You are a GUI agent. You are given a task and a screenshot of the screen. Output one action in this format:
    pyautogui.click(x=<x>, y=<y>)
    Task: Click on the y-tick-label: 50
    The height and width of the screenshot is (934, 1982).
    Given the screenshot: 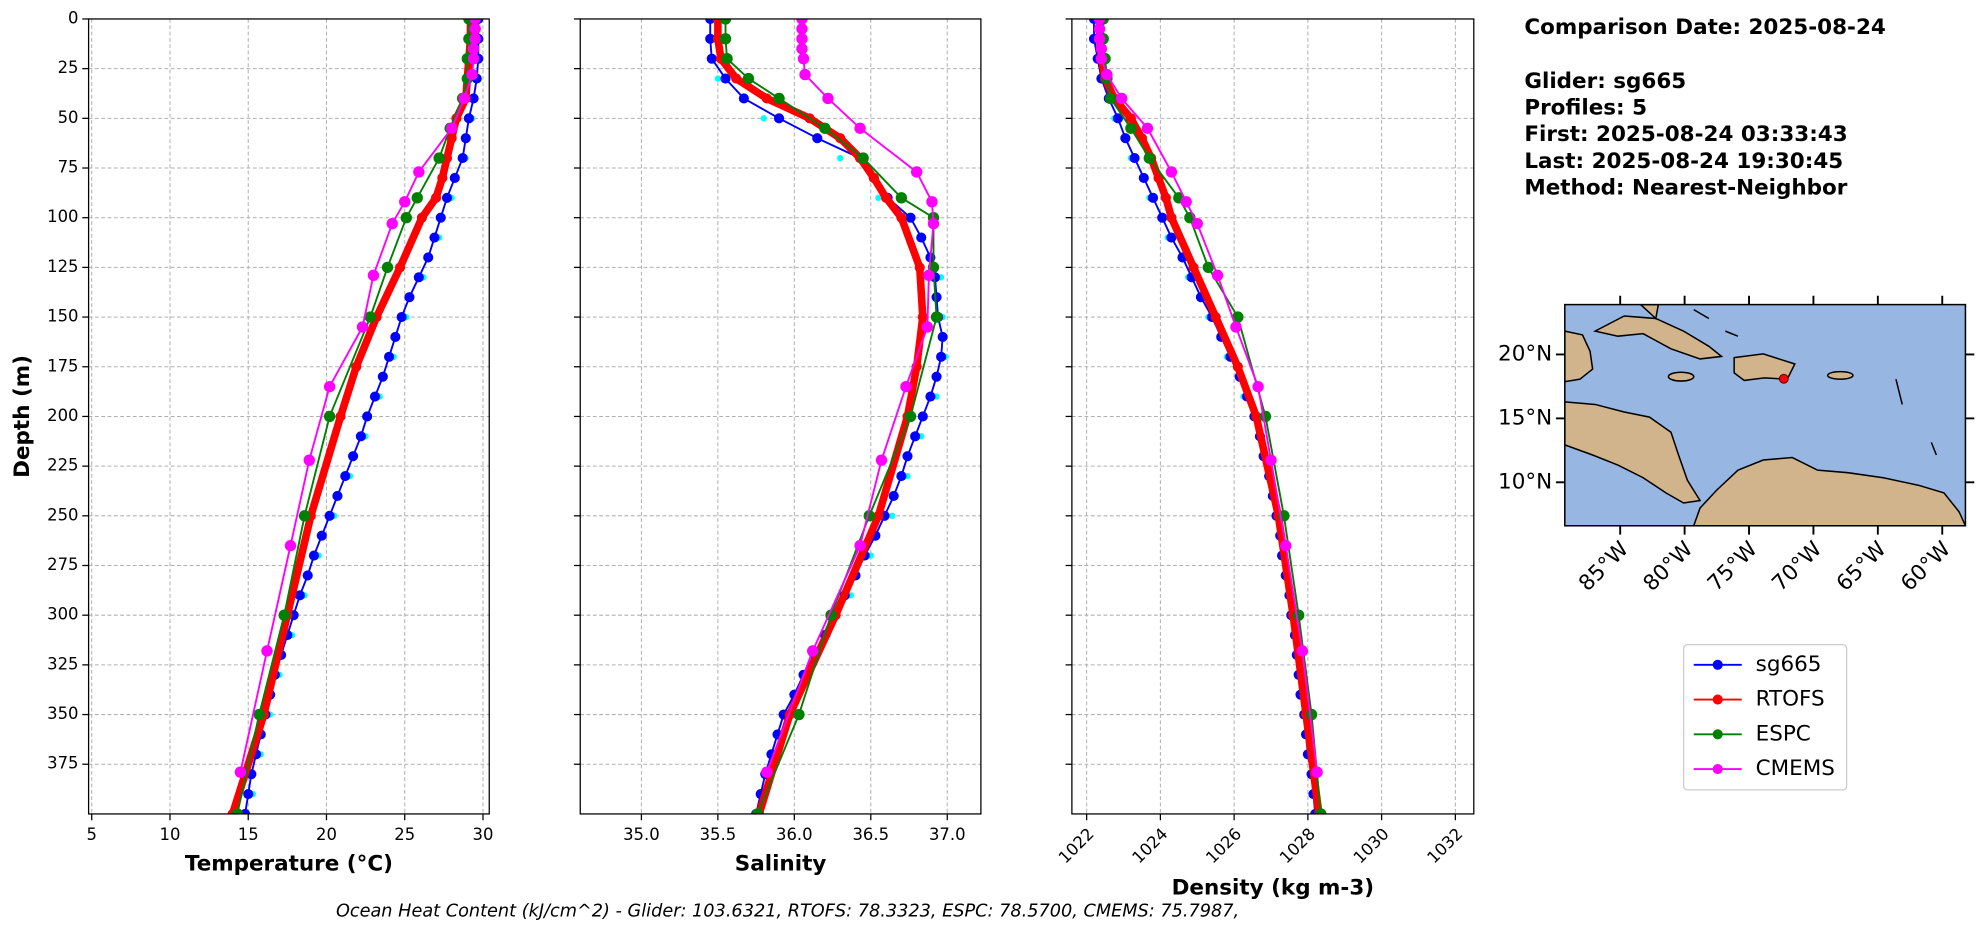 What is the action you would take?
    pyautogui.click(x=68, y=117)
    